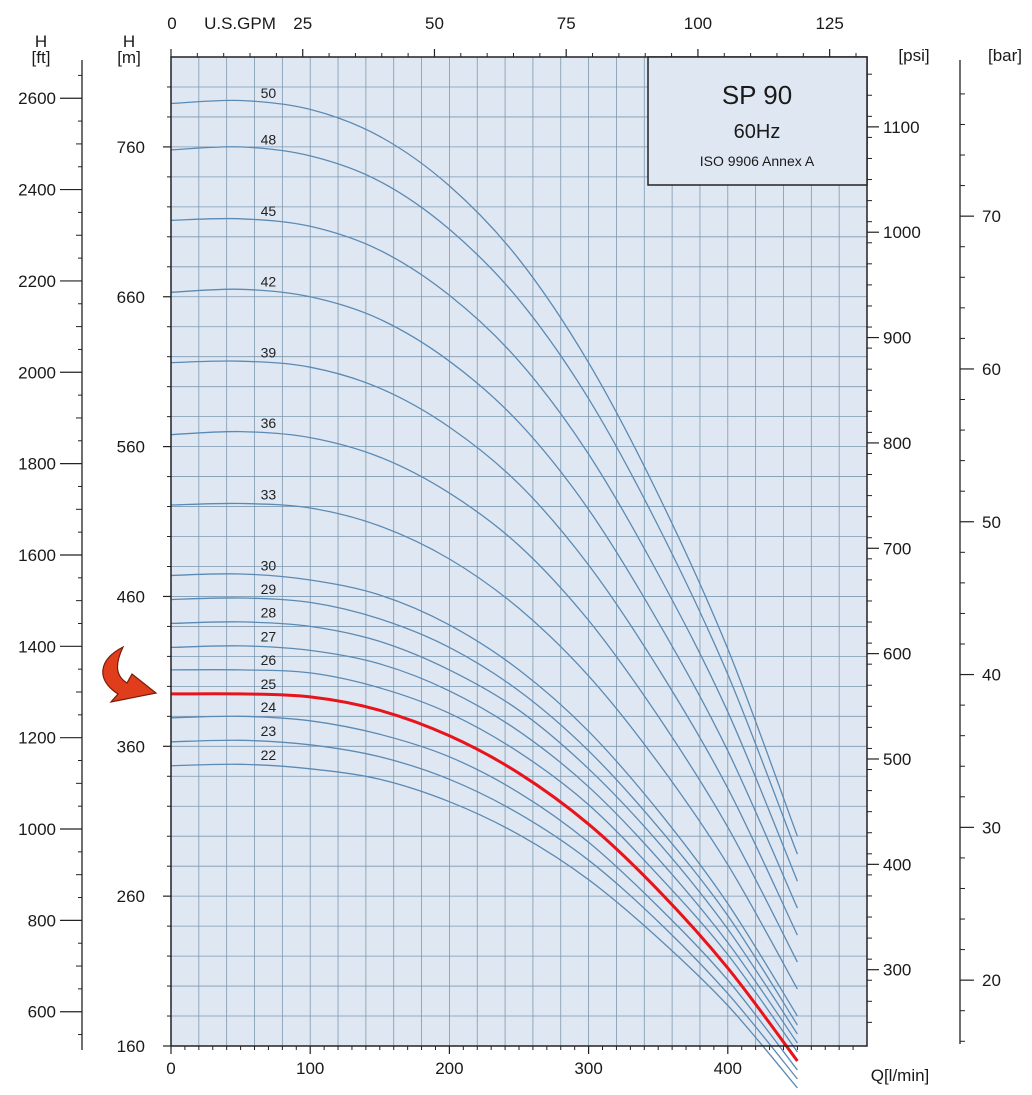 This screenshot has width=1032, height=1095. Describe the element at coordinates (269, 93) in the screenshot. I see `stage-label-50: 50` at that location.